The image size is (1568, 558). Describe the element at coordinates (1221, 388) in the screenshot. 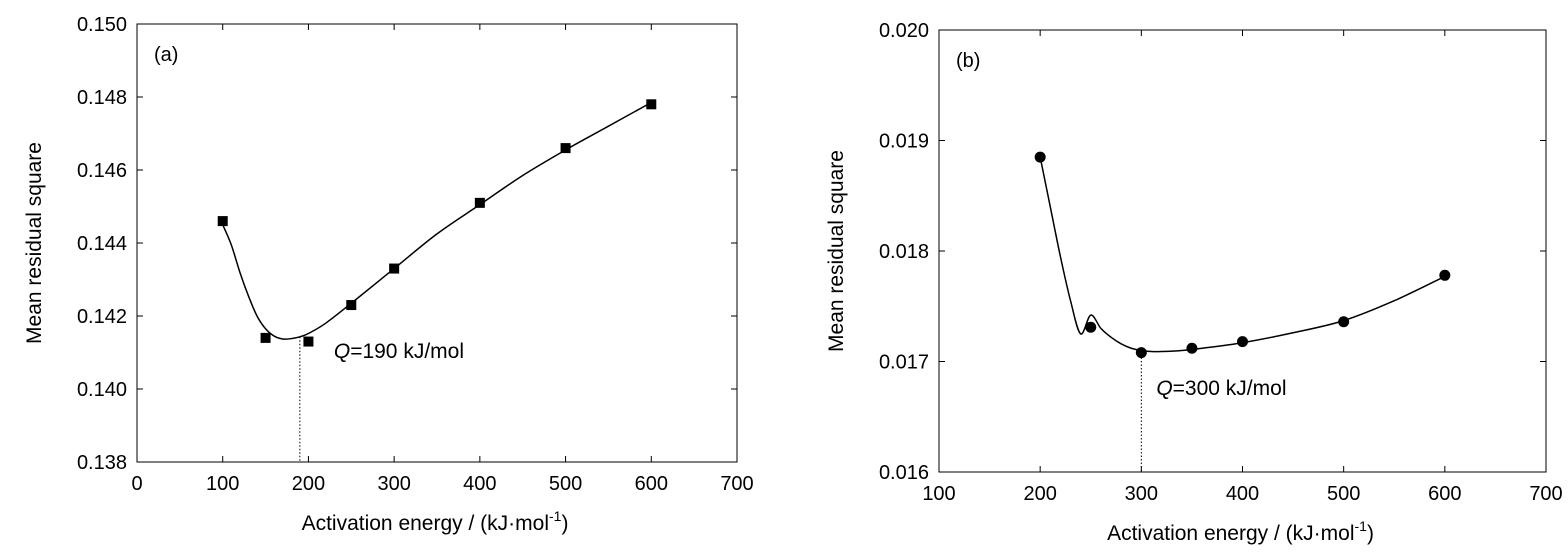

I see `annotation-text: Q=300 kJ/mol` at that location.